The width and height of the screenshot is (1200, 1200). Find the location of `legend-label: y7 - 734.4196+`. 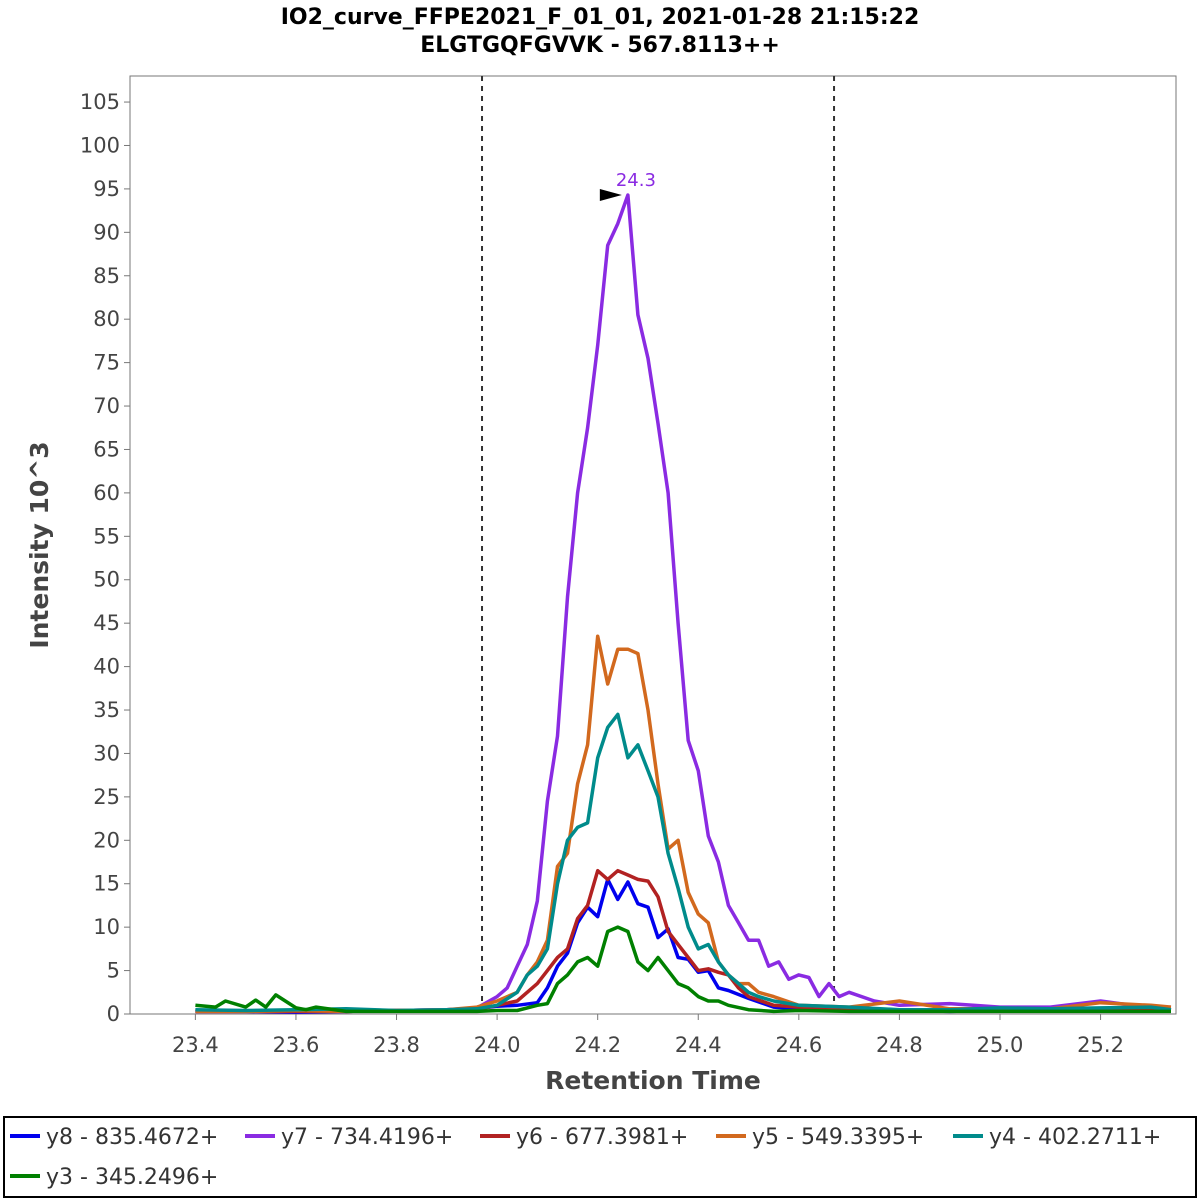

legend-label: y7 - 734.4196+ is located at coordinates (367, 1137).